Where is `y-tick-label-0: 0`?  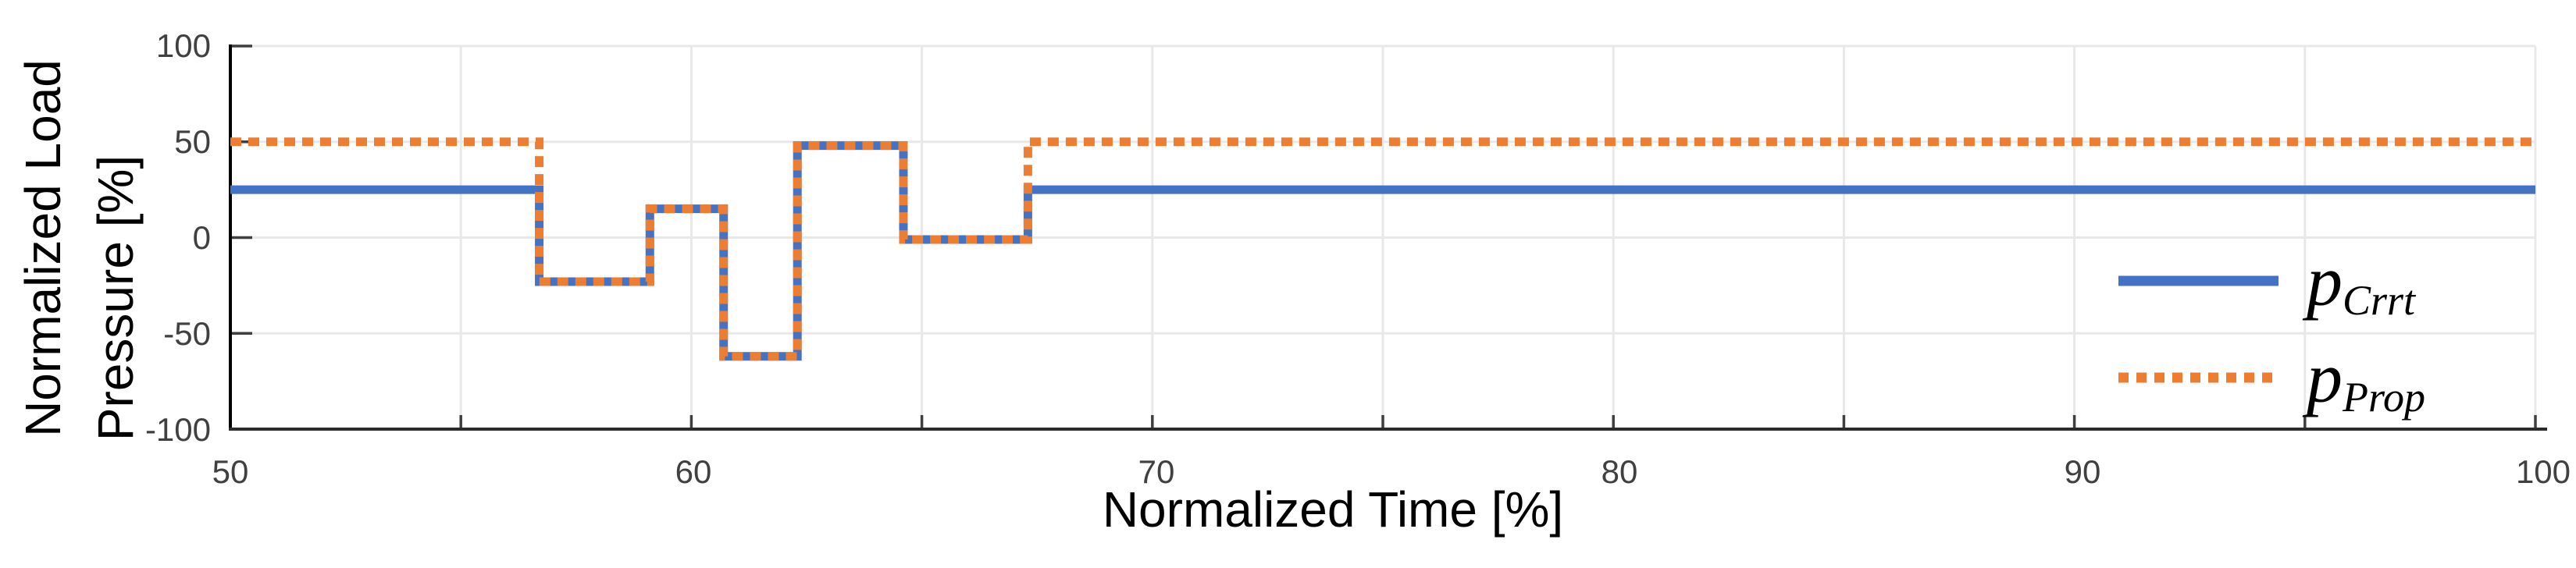
y-tick-label-0: 0 is located at coordinates (201, 238).